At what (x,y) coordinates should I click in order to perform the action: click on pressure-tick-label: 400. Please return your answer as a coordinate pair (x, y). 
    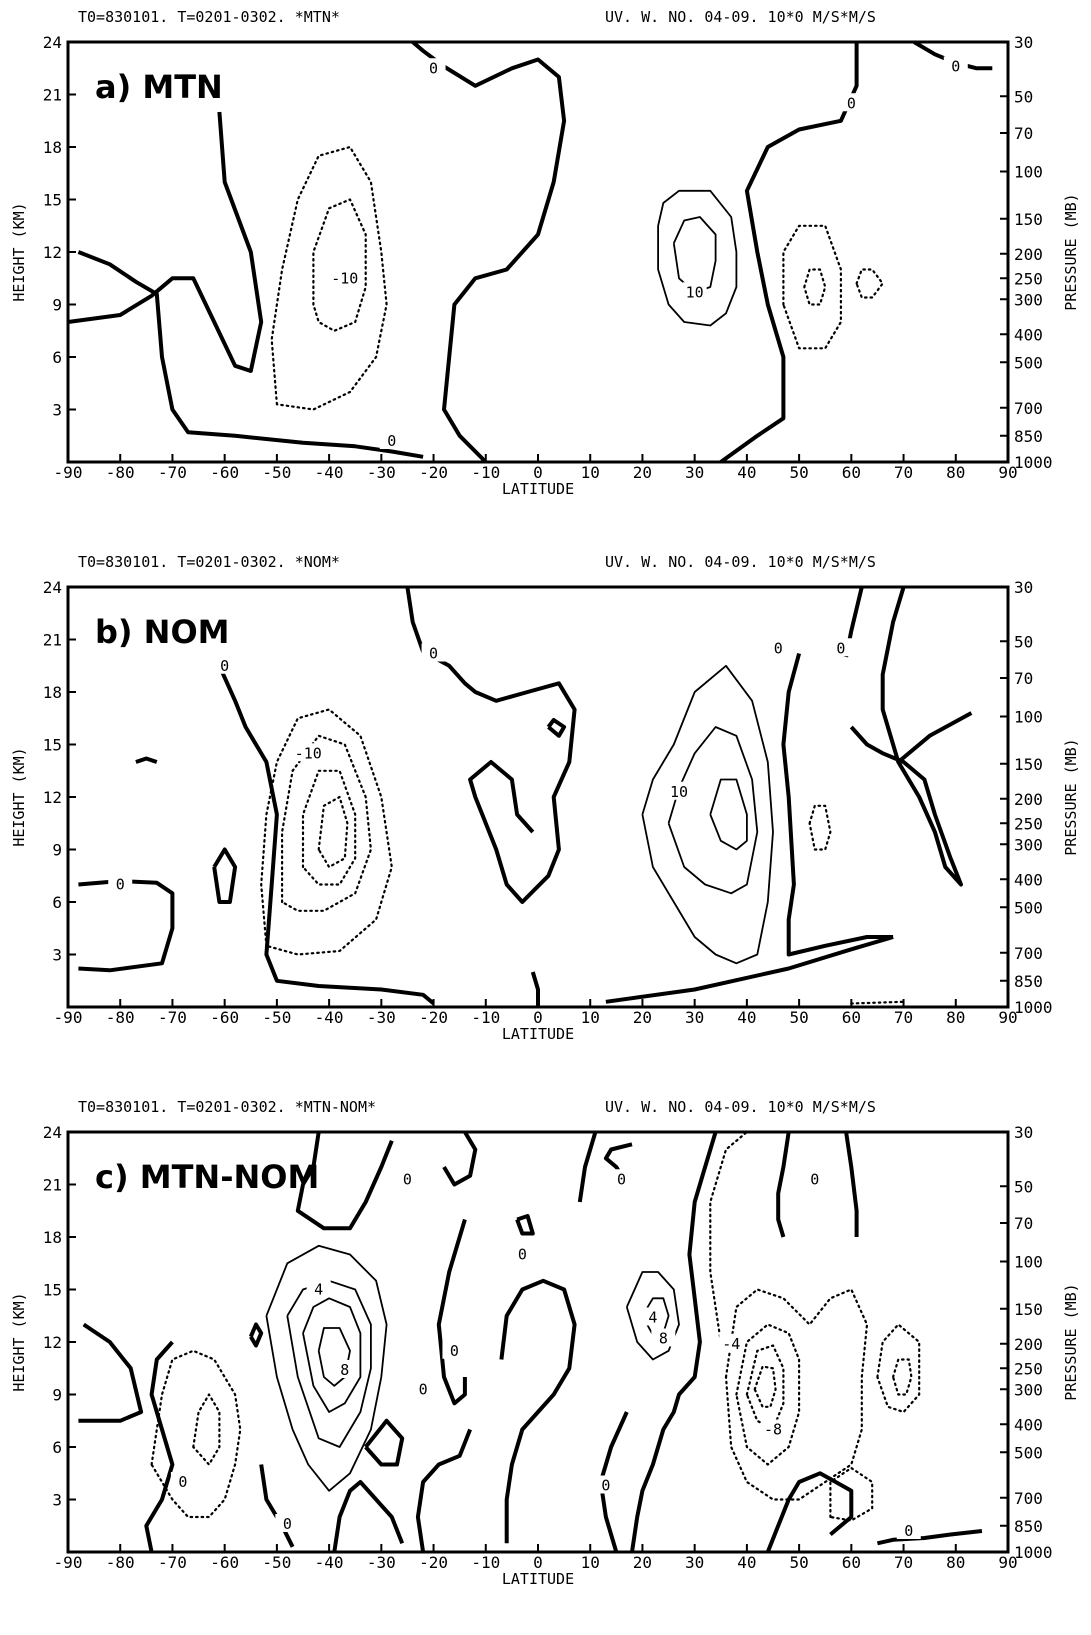
    Looking at the image, I should click on (1028, 879).